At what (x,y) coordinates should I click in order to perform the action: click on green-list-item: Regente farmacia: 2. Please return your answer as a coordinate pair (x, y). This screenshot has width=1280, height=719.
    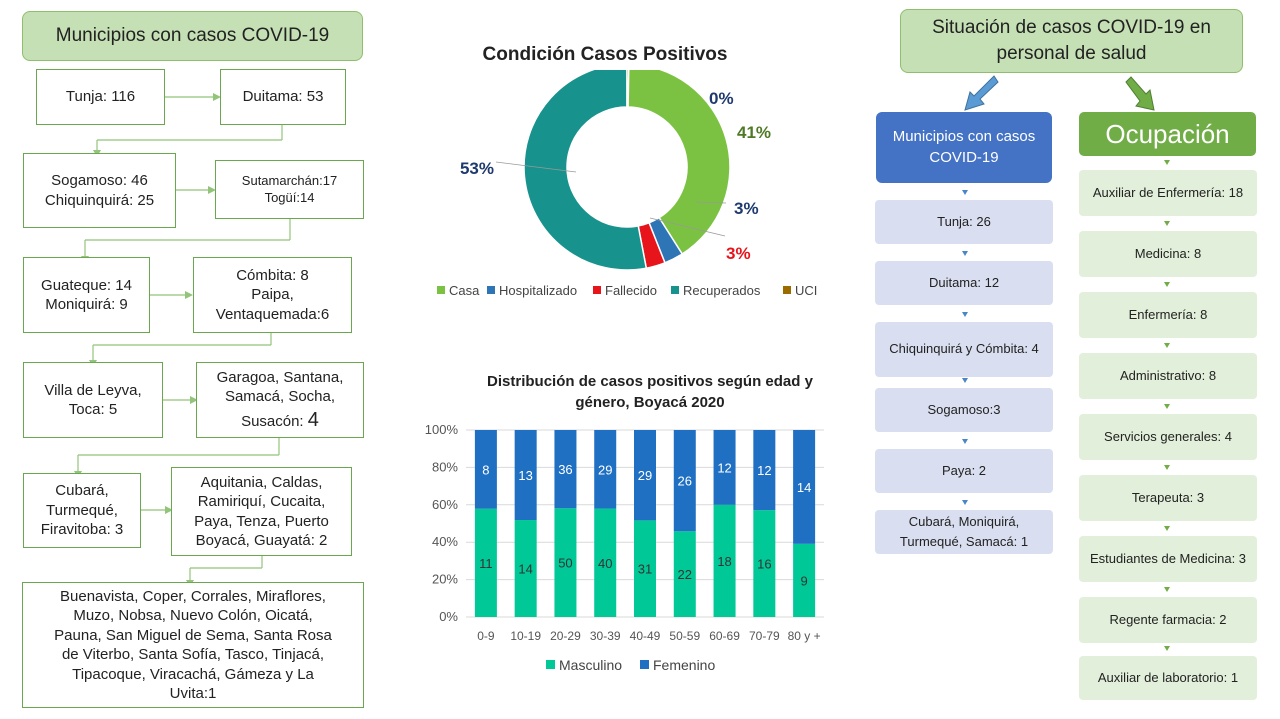
    Looking at the image, I should click on (1168, 620).